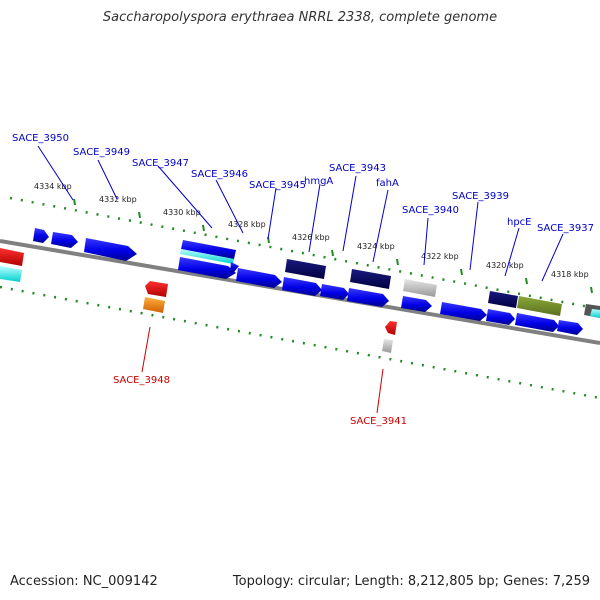 The image size is (600, 600). Describe the element at coordinates (260, 401) in the screenshot. I see `gene-labels-bottom: SACE_3948 SACE_3941` at that location.